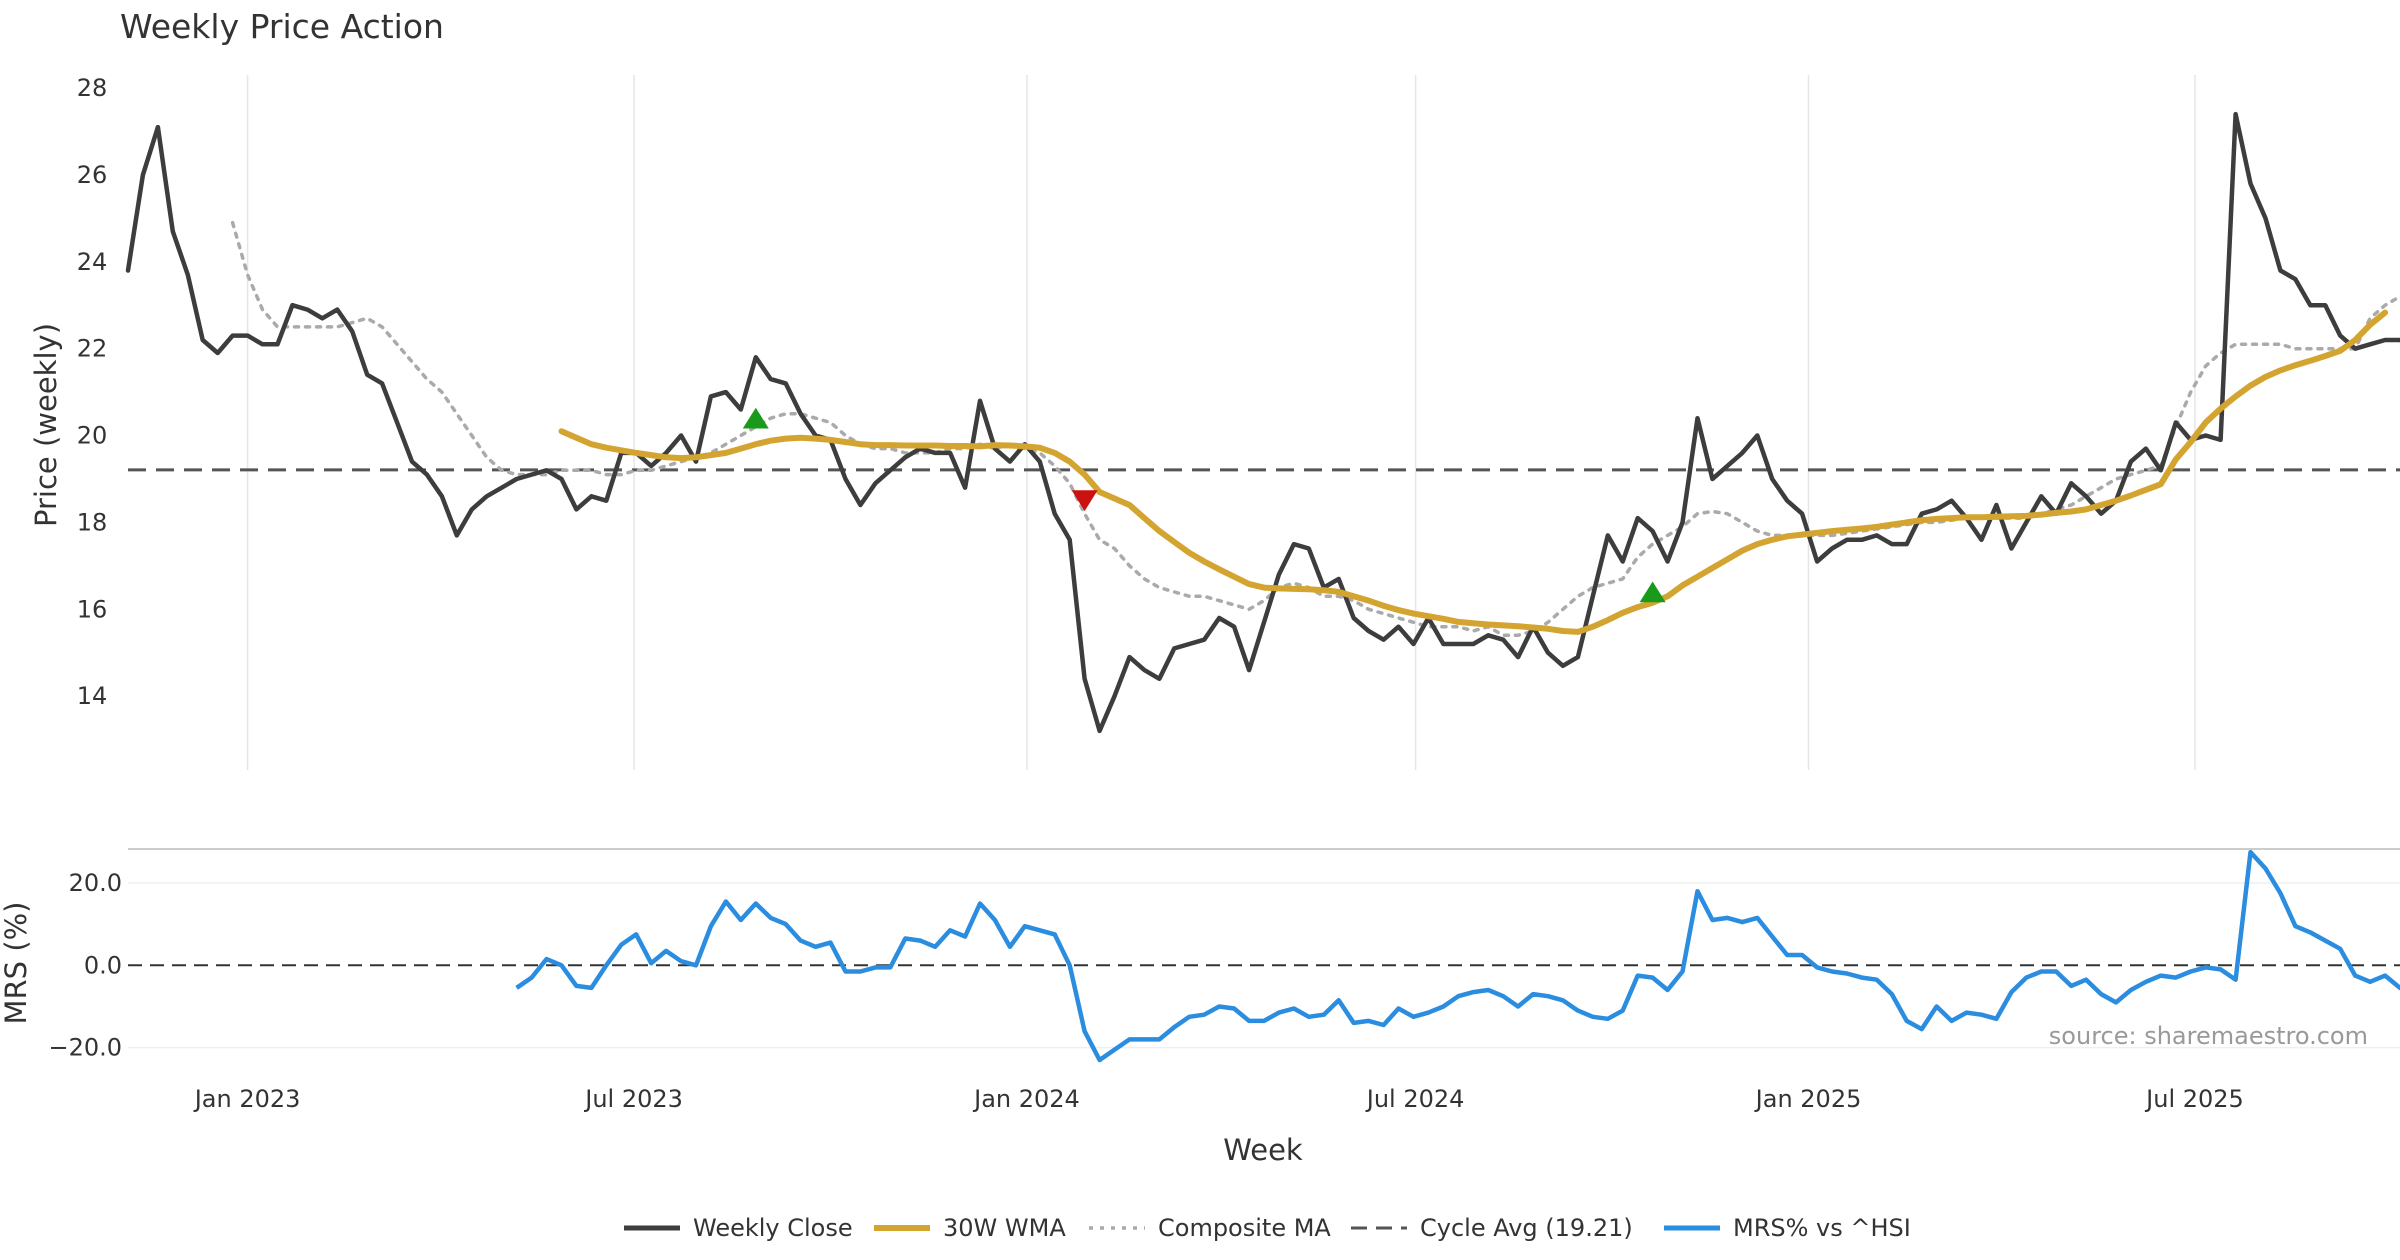 This screenshot has width=2400, height=1260. Describe the element at coordinates (92, 522) in the screenshot. I see `price-y-tick-label: 18` at that location.